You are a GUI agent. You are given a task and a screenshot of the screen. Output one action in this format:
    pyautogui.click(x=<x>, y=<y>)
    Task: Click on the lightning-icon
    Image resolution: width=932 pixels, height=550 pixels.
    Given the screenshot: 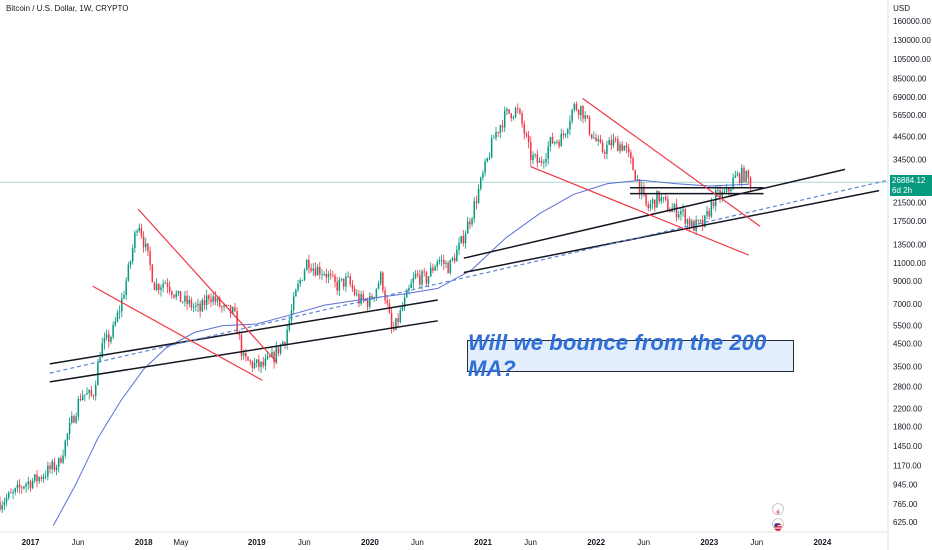 What is the action you would take?
    pyautogui.click(x=778, y=509)
    